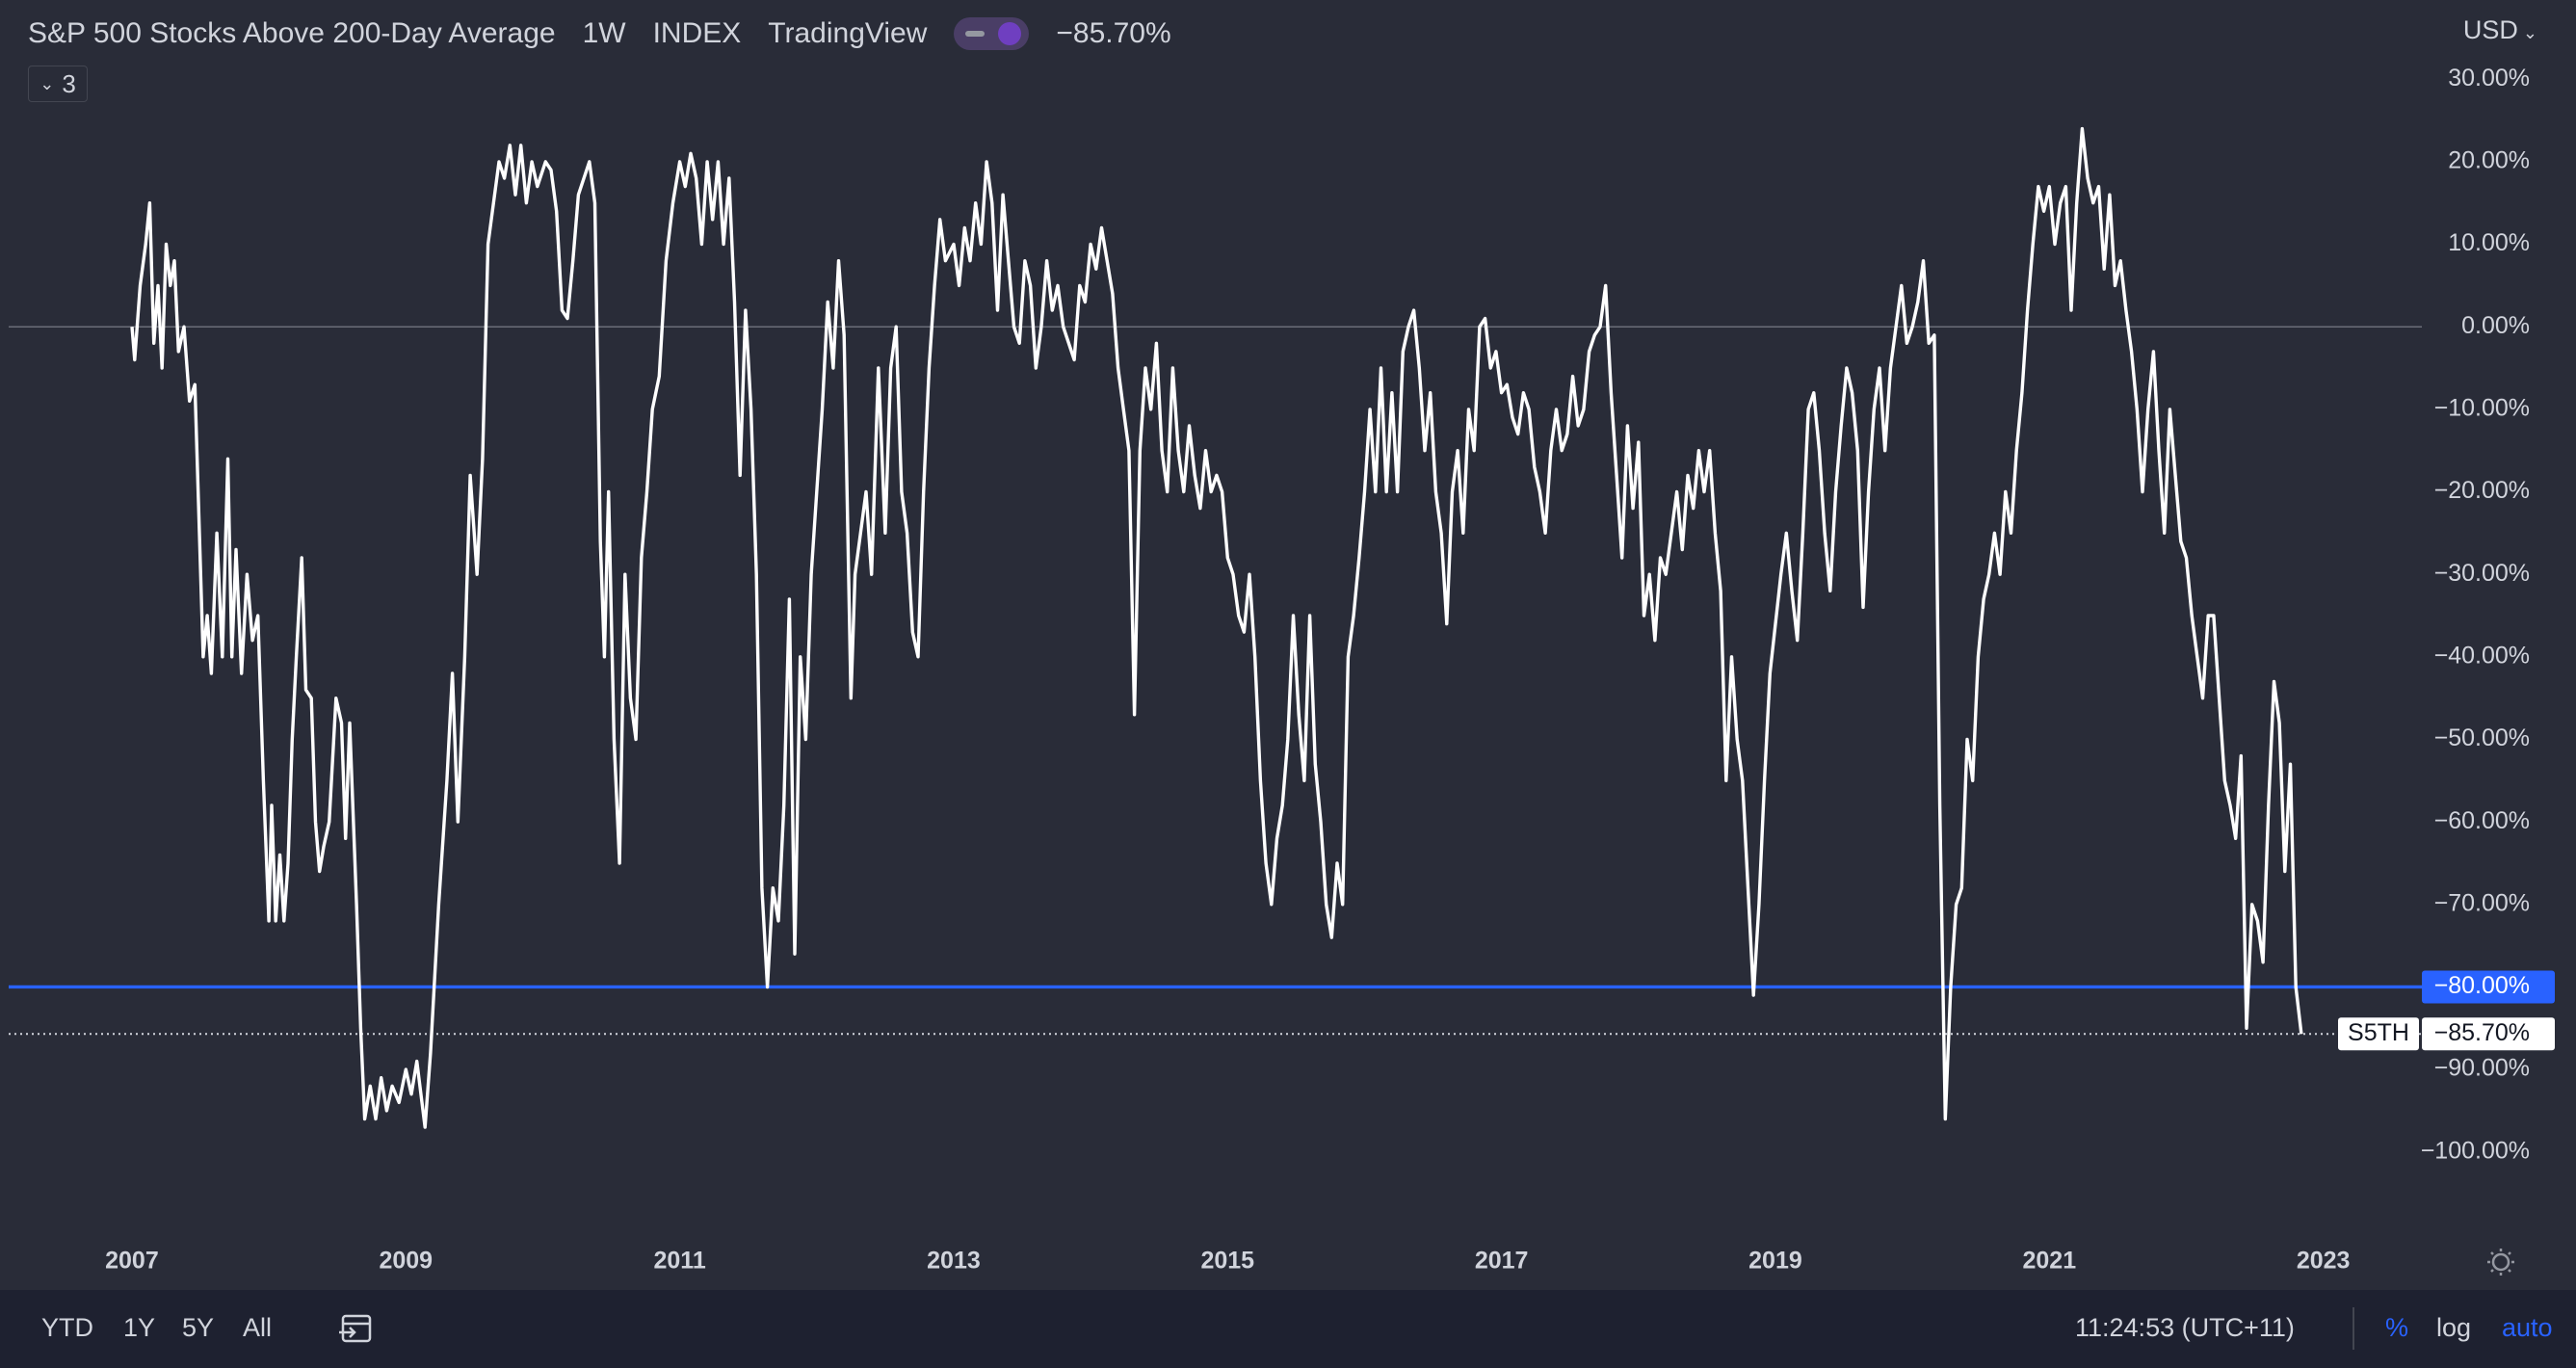 Image resolution: width=2576 pixels, height=1368 pixels. Describe the element at coordinates (1227, 1261) in the screenshot. I see `x-tick-label: 2015` at that location.